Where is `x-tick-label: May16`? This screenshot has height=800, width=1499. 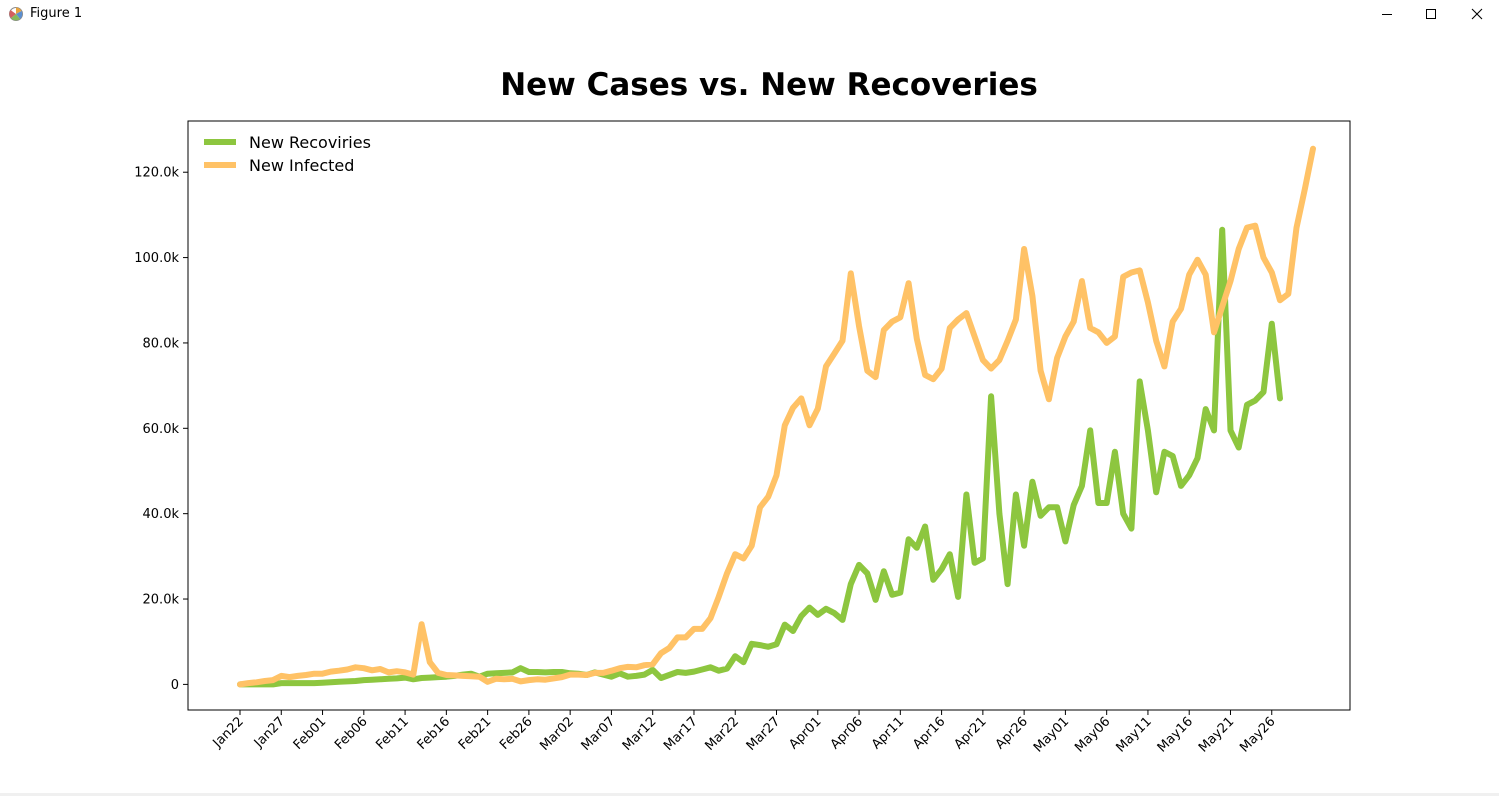 x-tick-label: May16 is located at coordinates (1175, 734).